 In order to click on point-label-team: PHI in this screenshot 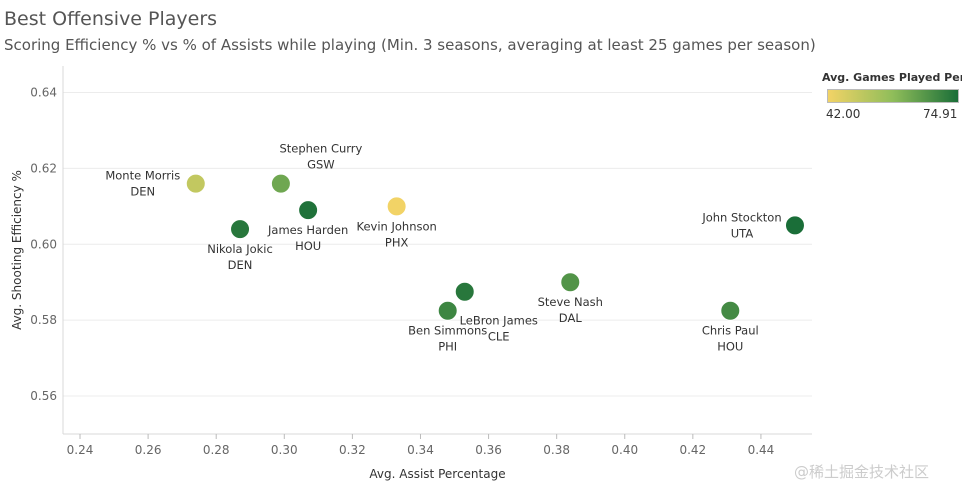, I will do `click(447, 347)`.